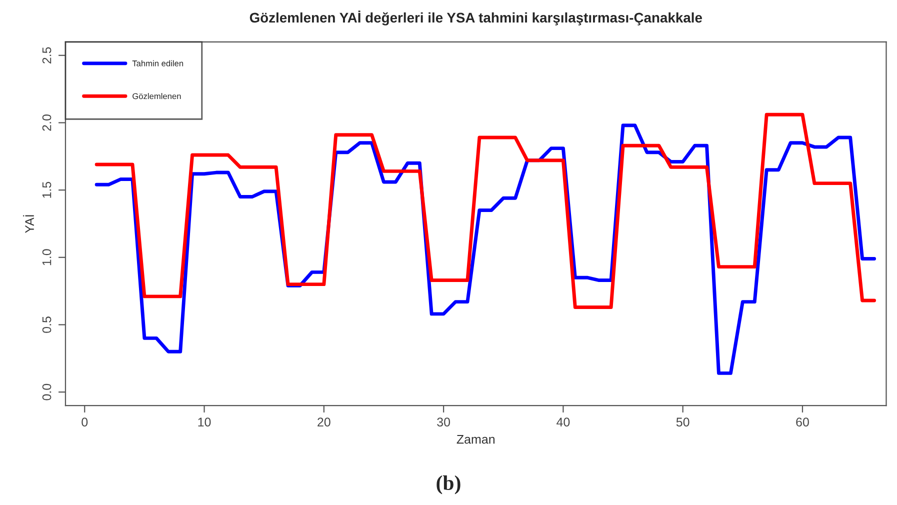  What do you see at coordinates (47, 122) in the screenshot?
I see `y-tick-label: 2.0` at bounding box center [47, 122].